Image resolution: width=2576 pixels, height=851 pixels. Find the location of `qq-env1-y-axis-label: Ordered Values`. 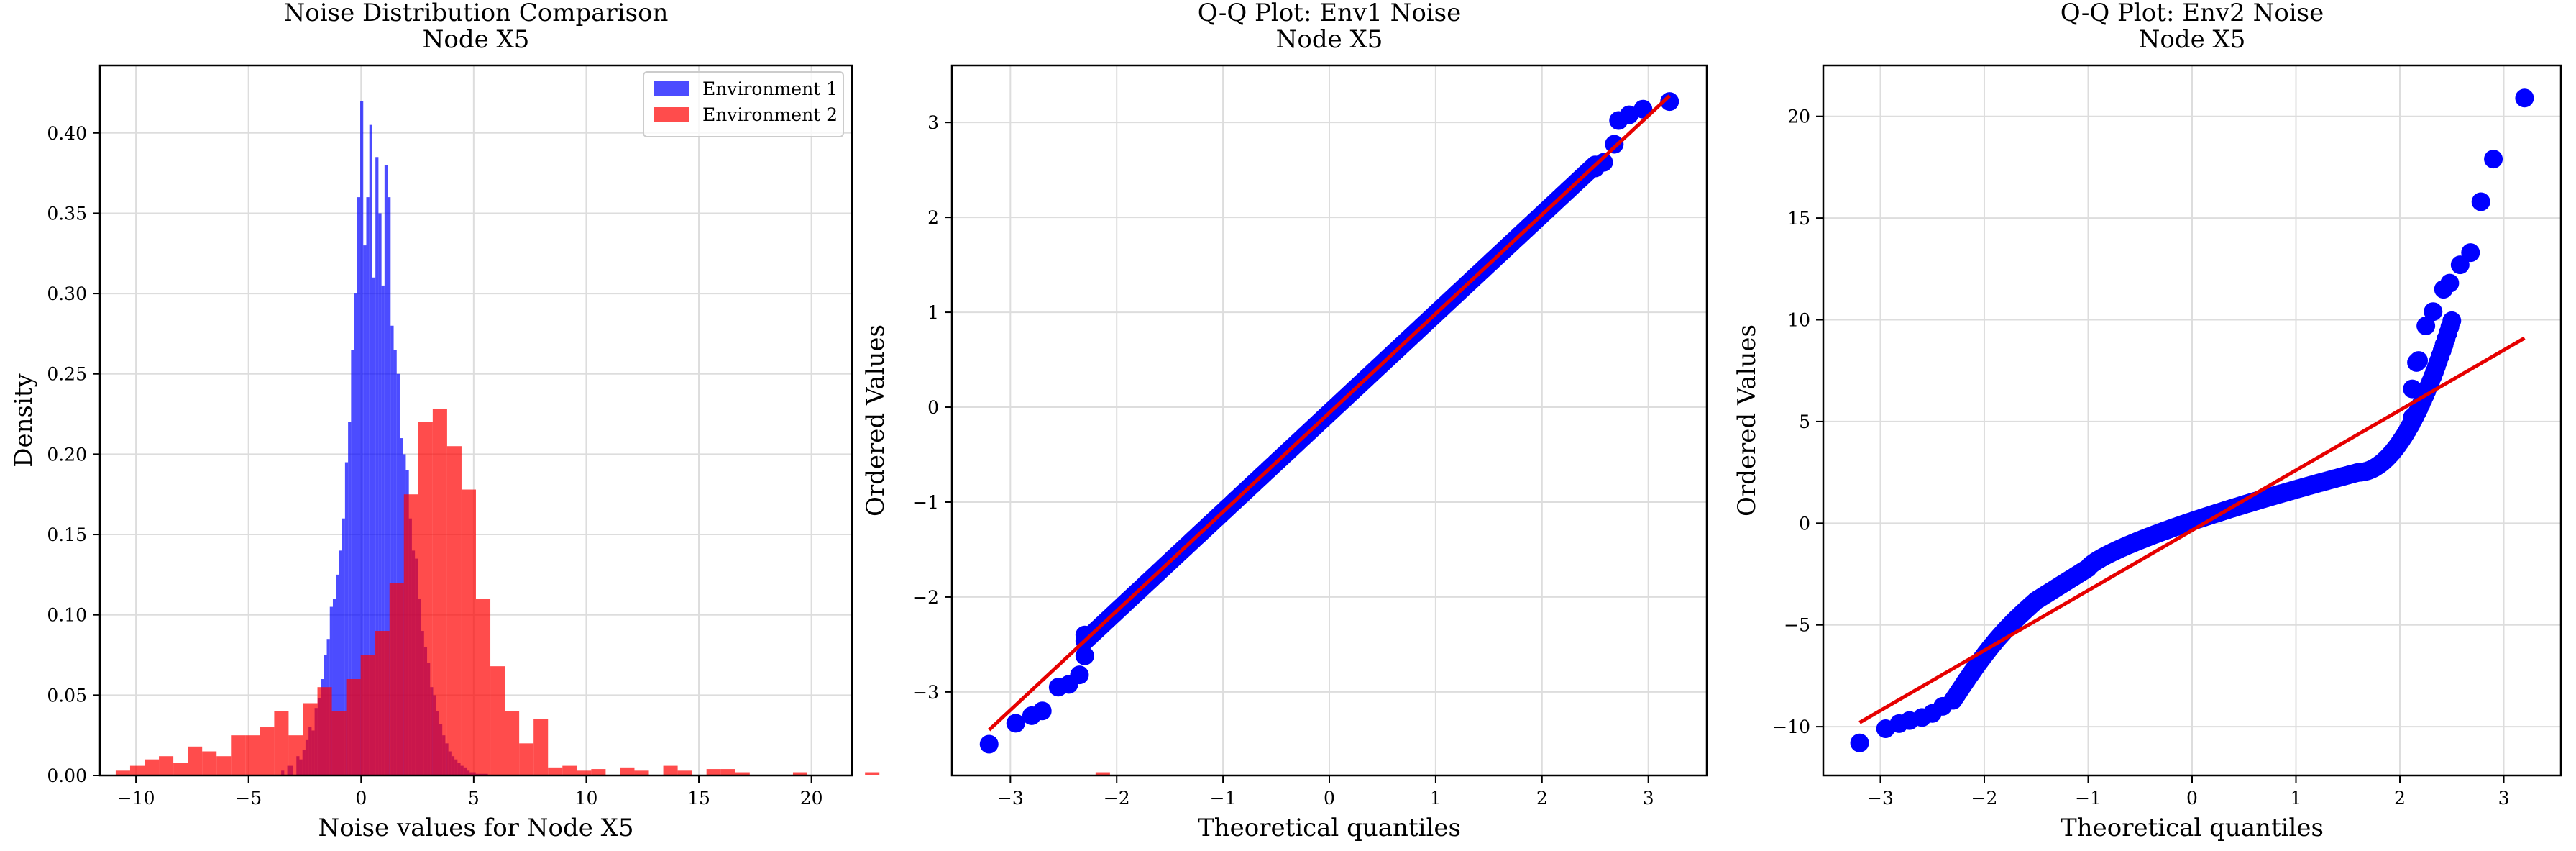

qq-env1-y-axis-label: Ordered Values is located at coordinates (875, 420).